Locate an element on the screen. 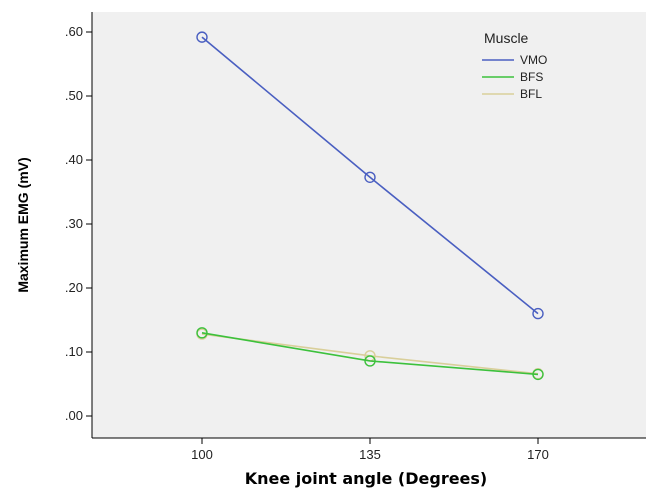  legend: Muscle VMO BFS BFL is located at coordinates (514, 65).